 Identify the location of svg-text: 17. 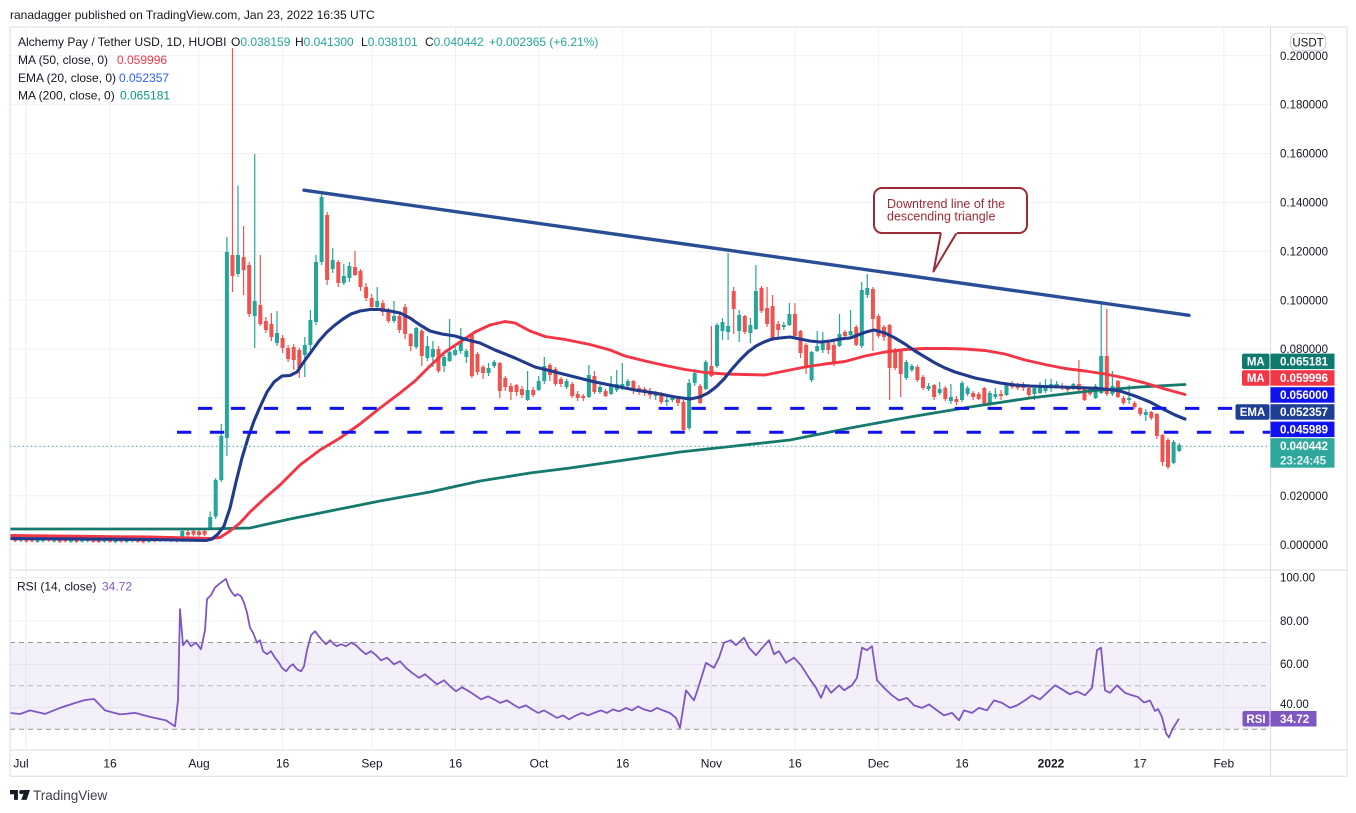
(1140, 764).